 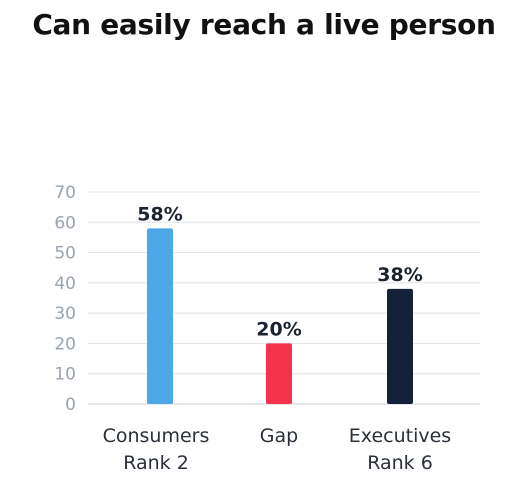 I want to click on y-tick-label: 50, so click(x=65, y=254).